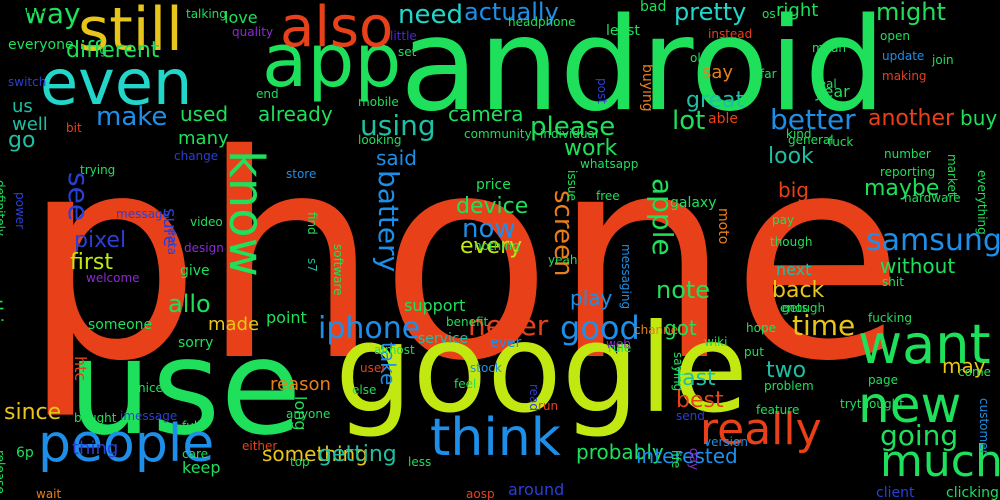 This screenshot has width=1000, height=500. Describe the element at coordinates (267, 94) in the screenshot. I see `word-end: end` at that location.